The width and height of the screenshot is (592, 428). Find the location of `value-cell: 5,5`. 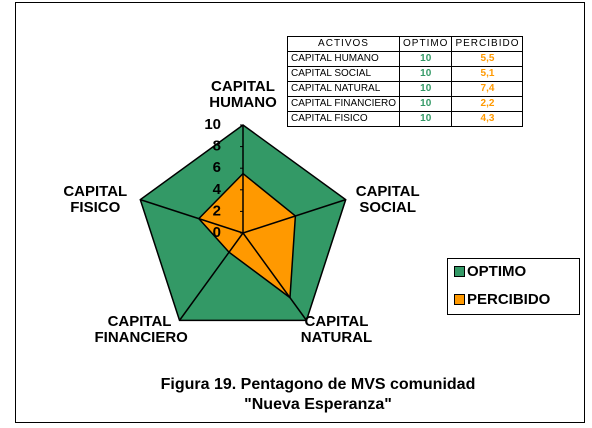

value-cell: 5,5 is located at coordinates (487, 59).